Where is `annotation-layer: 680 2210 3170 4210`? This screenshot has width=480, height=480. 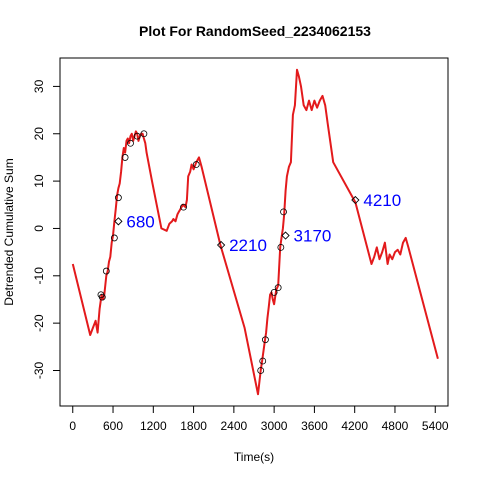 annotation-layer: 680 2210 3170 4210 is located at coordinates (257, 223).